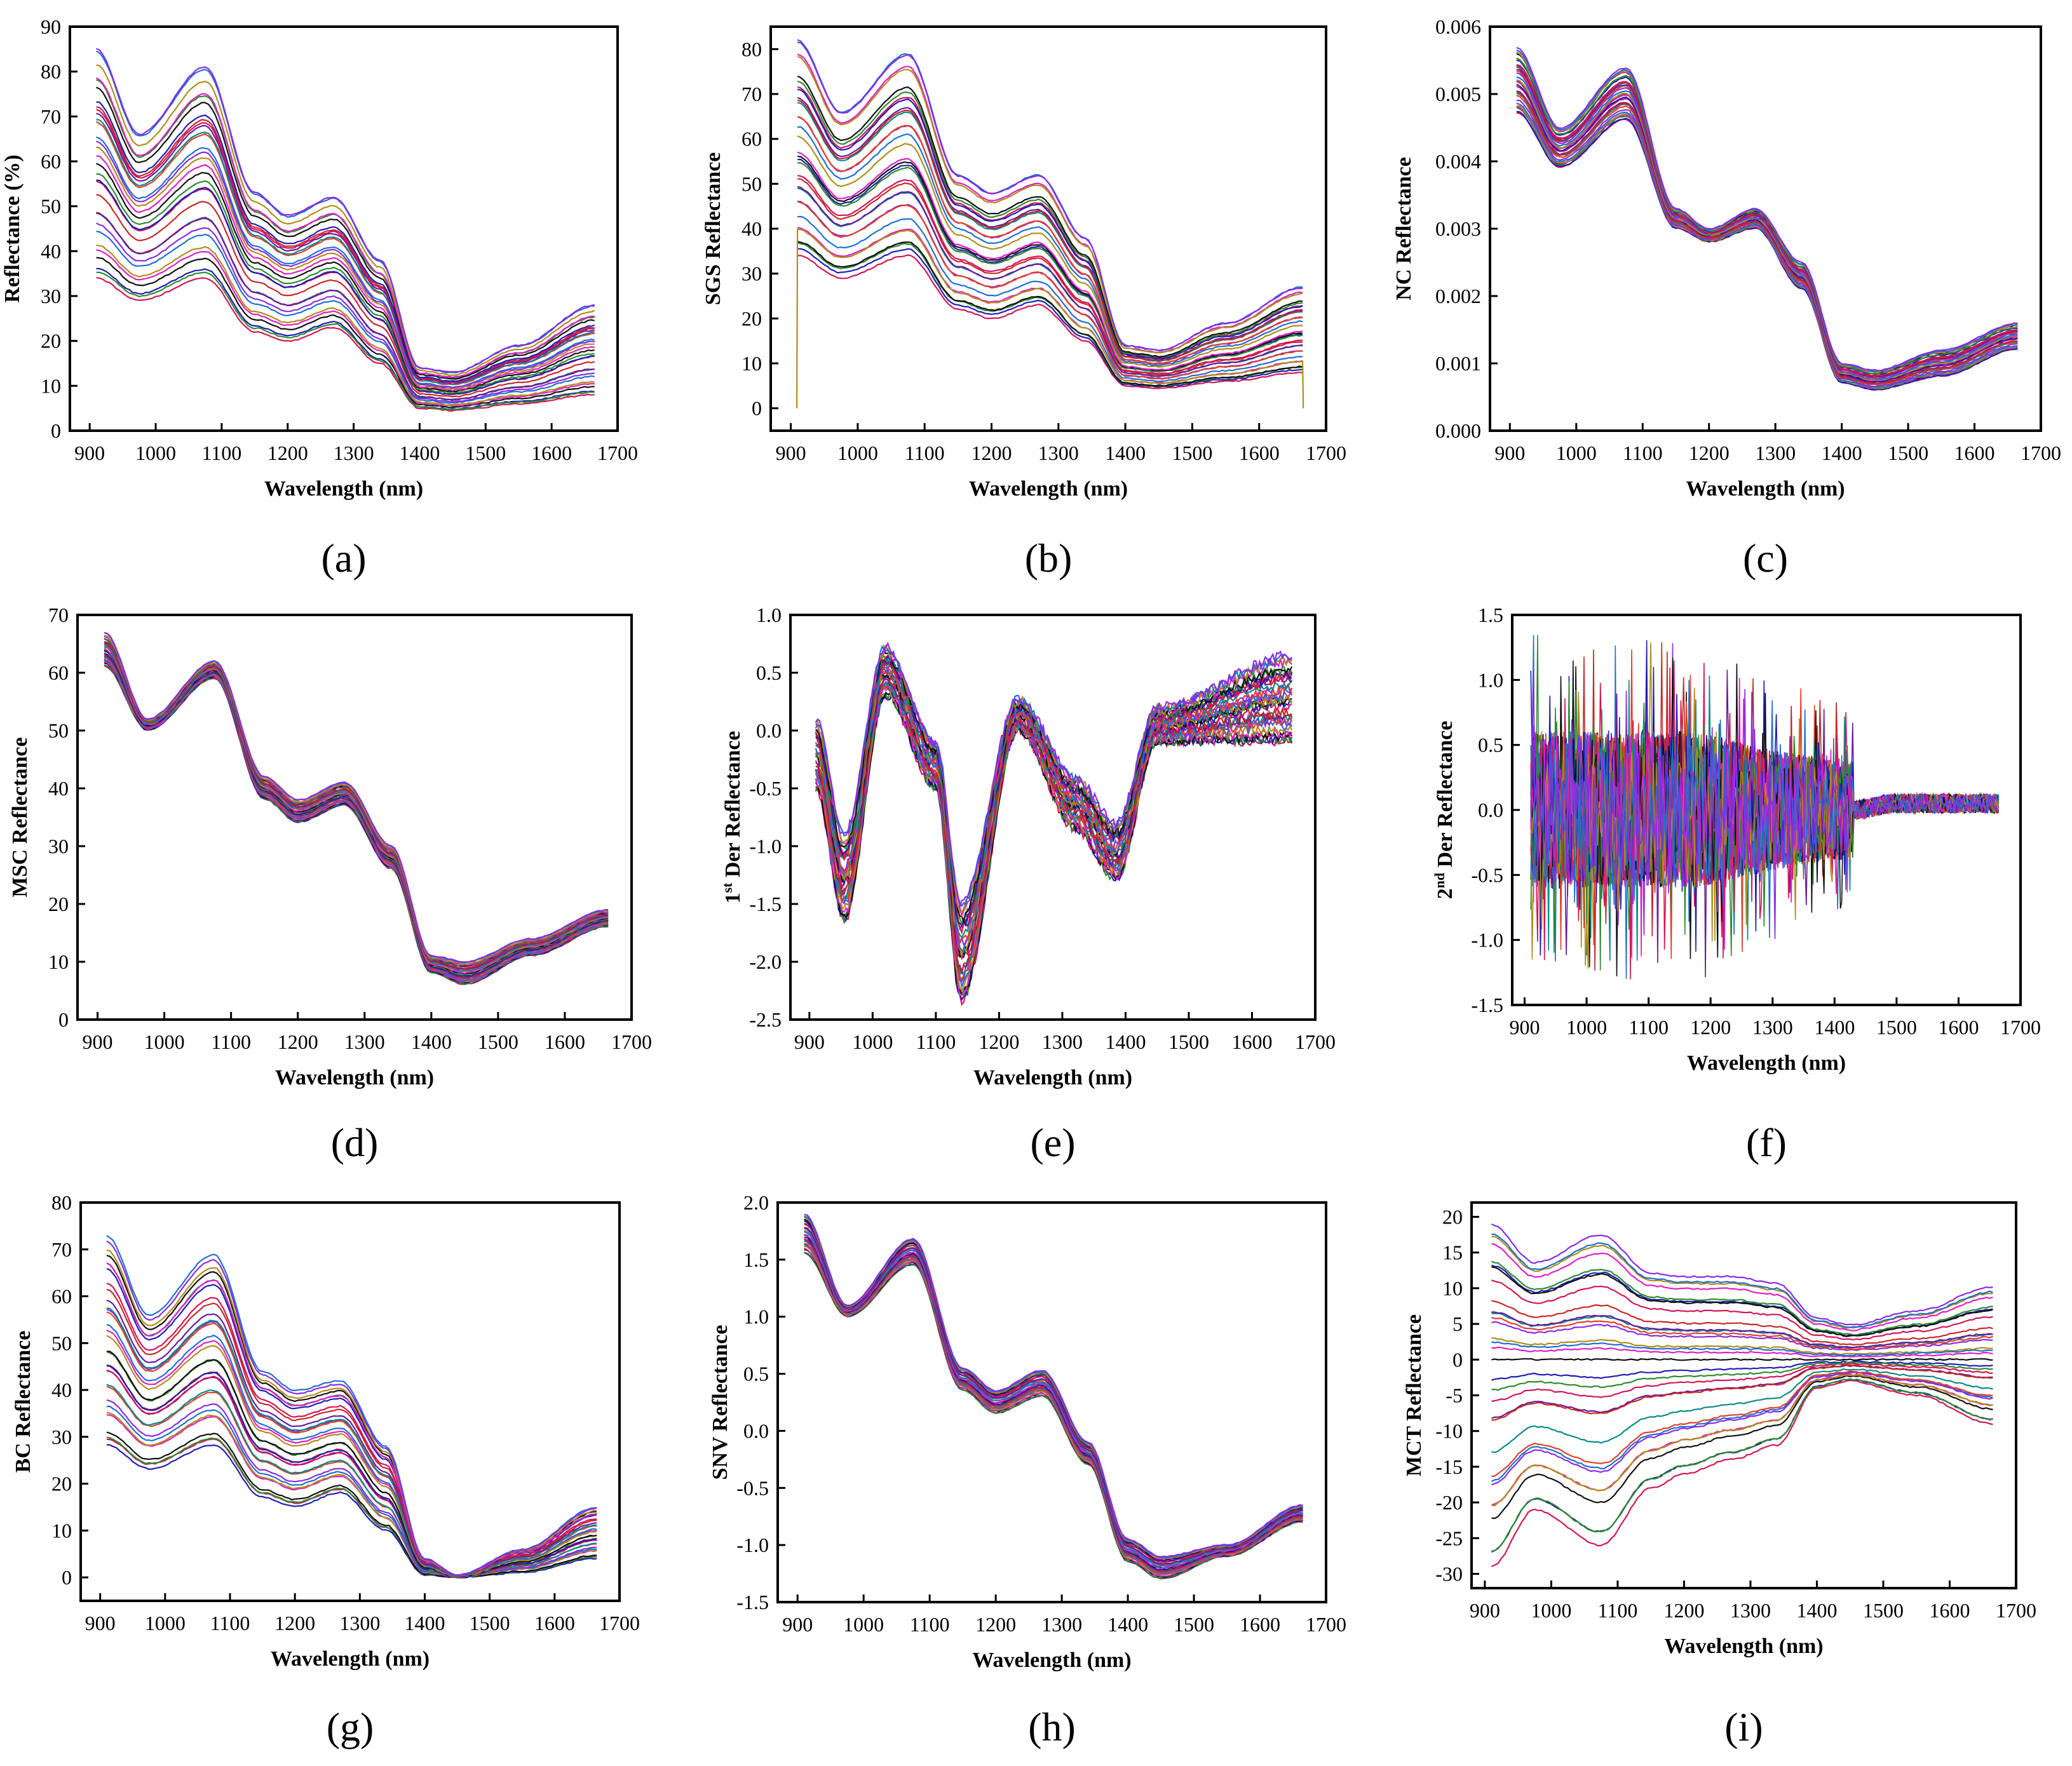  Describe the element at coordinates (756, 1202) in the screenshot. I see `y-tick-label: 2.0` at that location.